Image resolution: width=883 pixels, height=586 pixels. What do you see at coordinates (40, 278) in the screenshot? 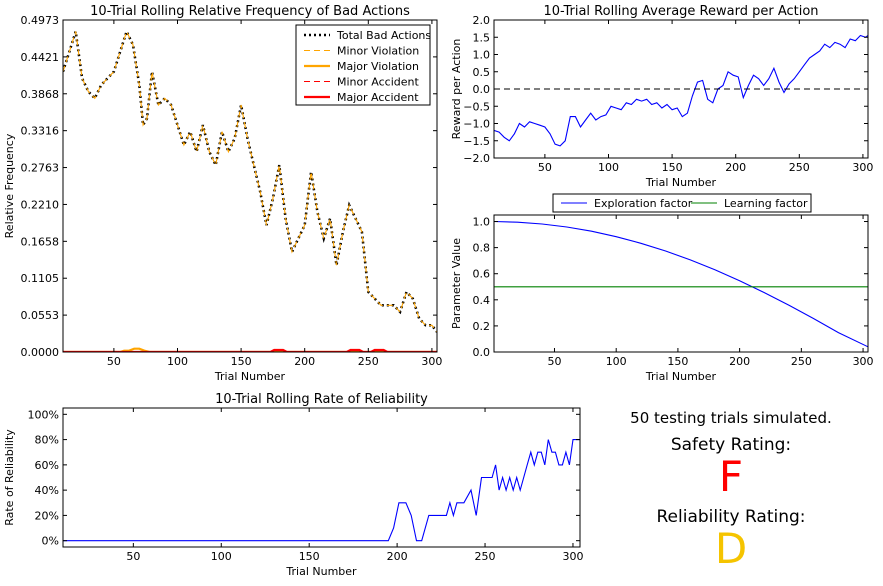
I see `y-tick-label: 0.1105` at bounding box center [40, 278].